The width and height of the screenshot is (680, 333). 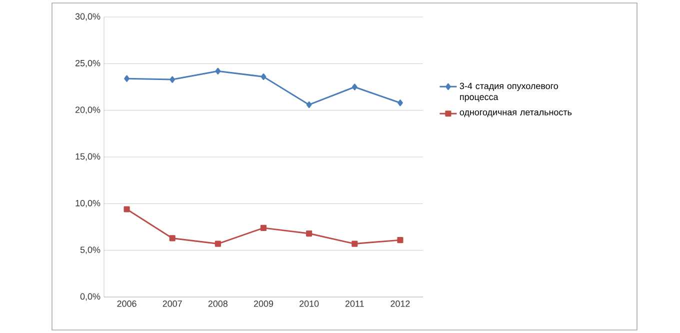 What do you see at coordinates (88, 157) in the screenshot?
I see `y-tick-label: 15,0%` at bounding box center [88, 157].